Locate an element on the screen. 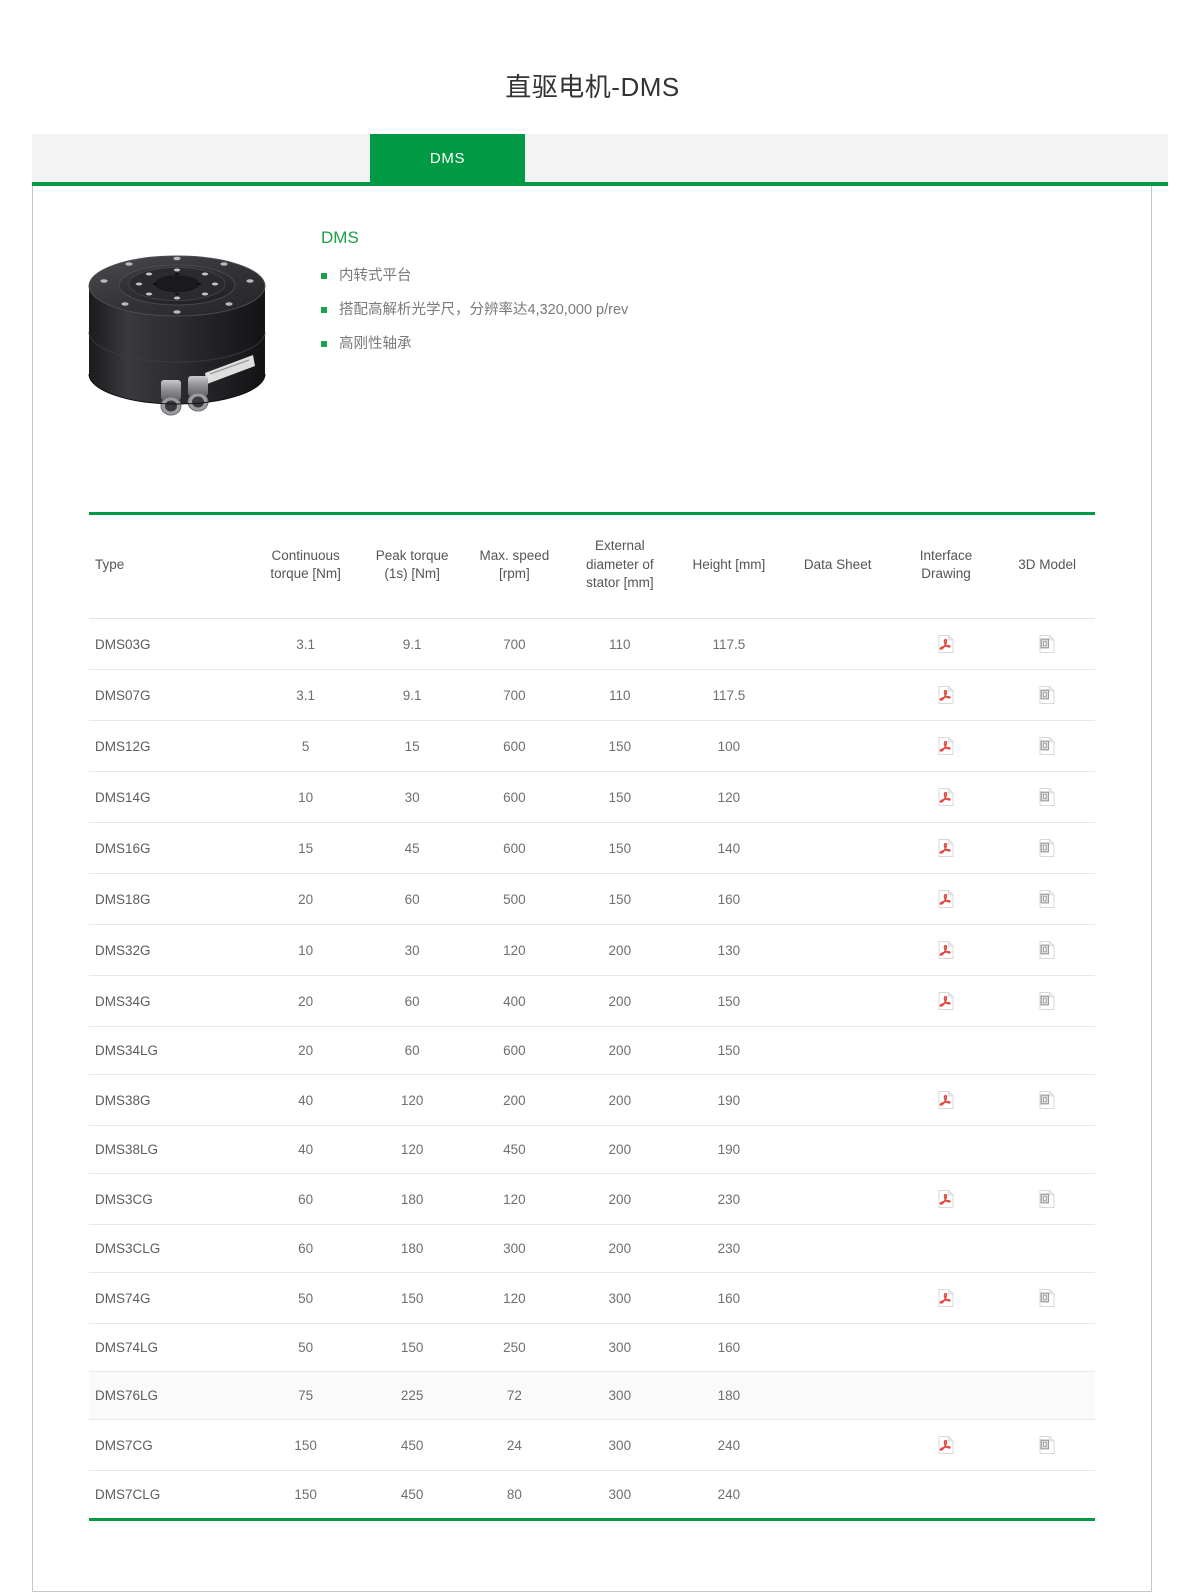  cell-max-speed: 600 is located at coordinates (514, 797).